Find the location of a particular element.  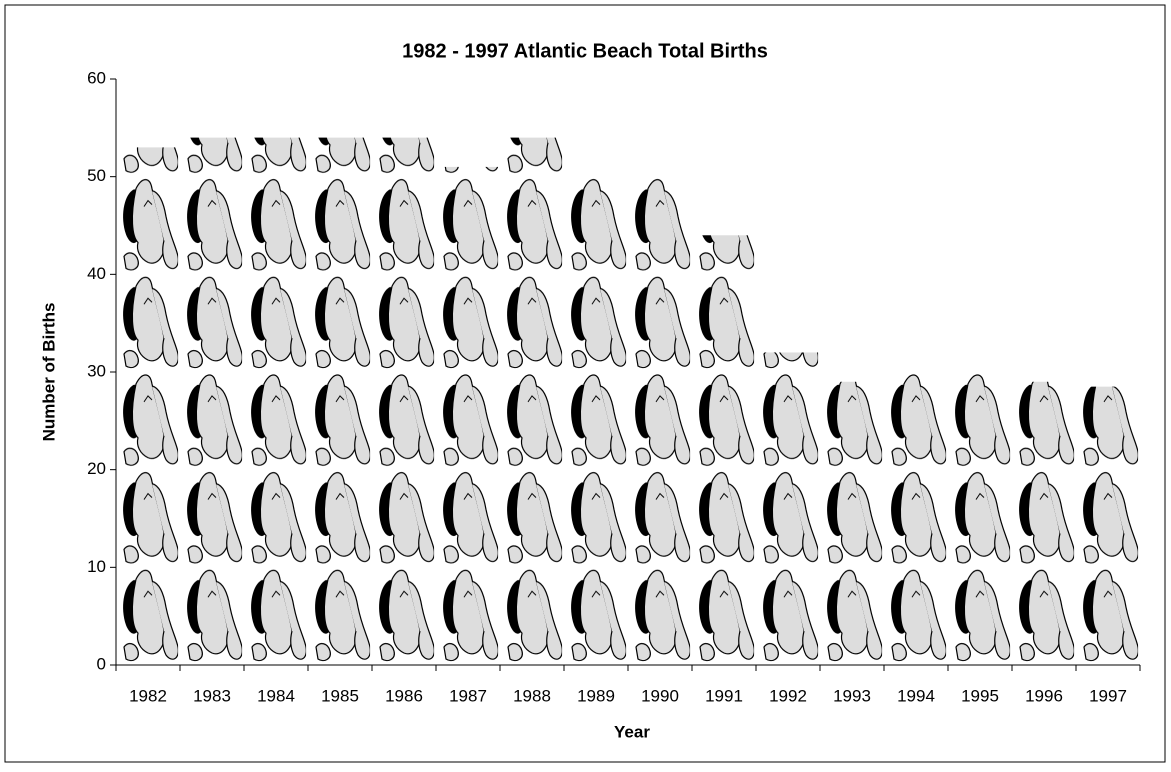

y-tick-label: 20 is located at coordinates (96, 468).